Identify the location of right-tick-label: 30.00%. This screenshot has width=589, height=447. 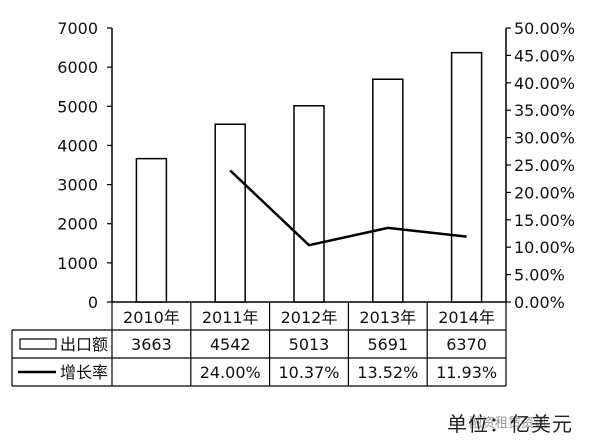
(544, 138).